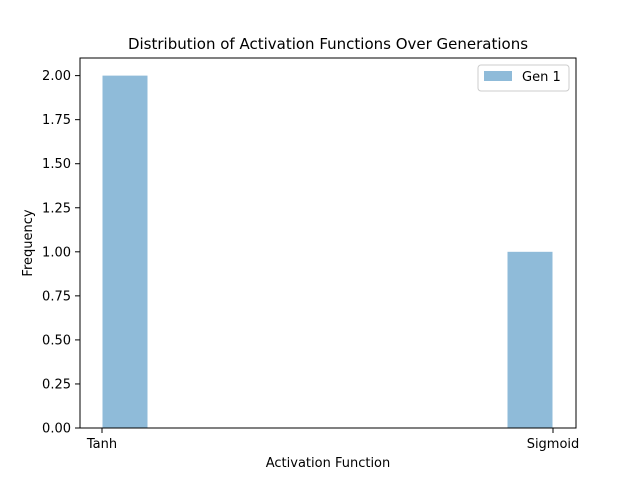 This screenshot has width=640, height=480. I want to click on legend: Gen 1, so click(523, 78).